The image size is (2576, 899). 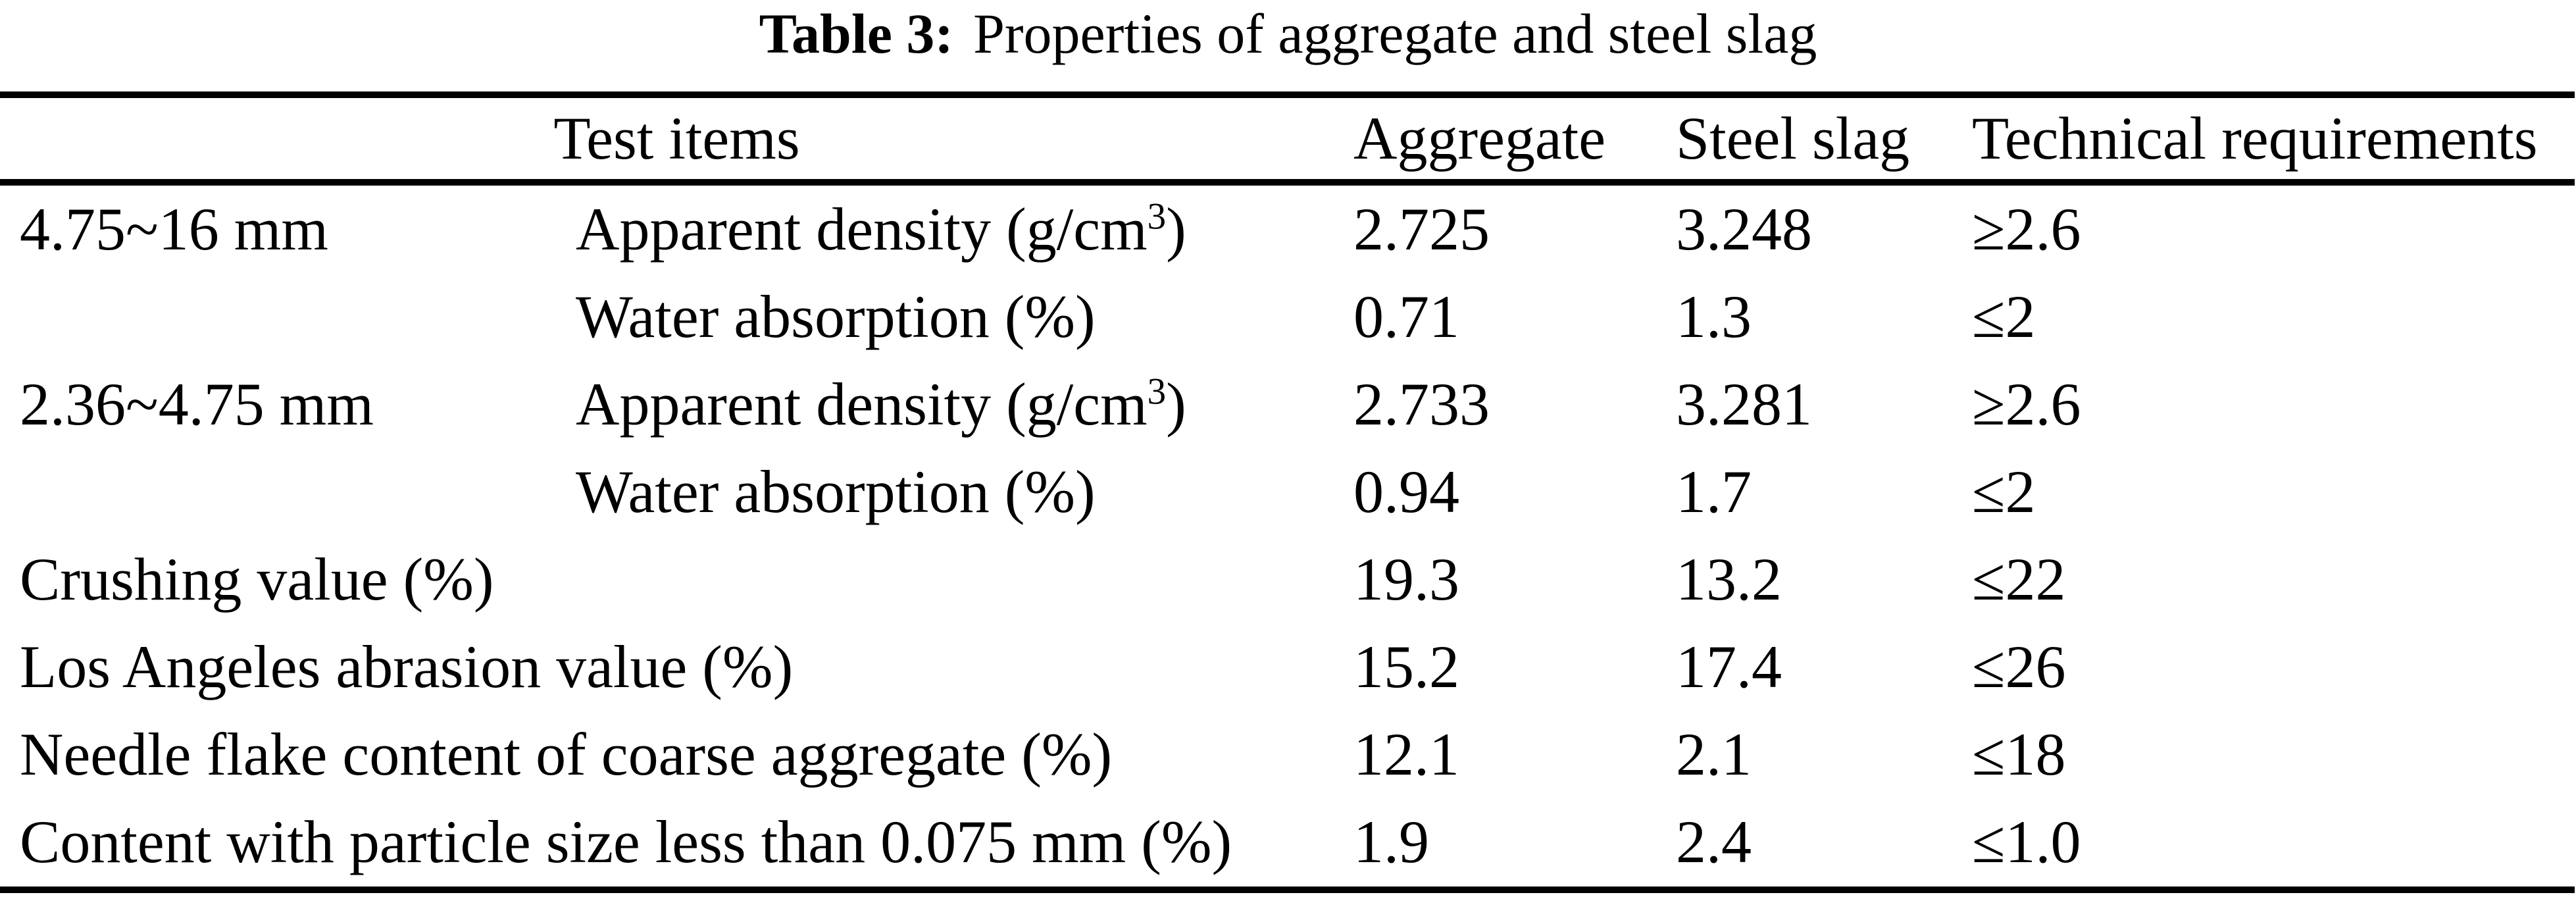 I want to click on cell-requirement-value: ≤26, so click(x=2019, y=666).